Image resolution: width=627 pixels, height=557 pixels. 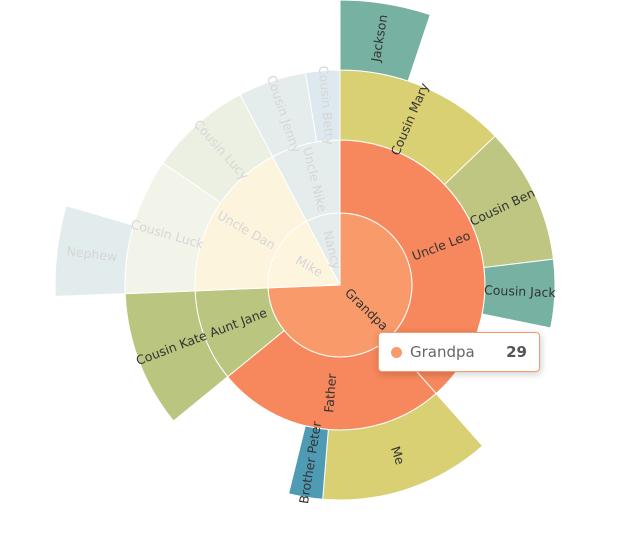 What do you see at coordinates (516, 352) in the screenshot?
I see `tooltip-value: 29` at bounding box center [516, 352].